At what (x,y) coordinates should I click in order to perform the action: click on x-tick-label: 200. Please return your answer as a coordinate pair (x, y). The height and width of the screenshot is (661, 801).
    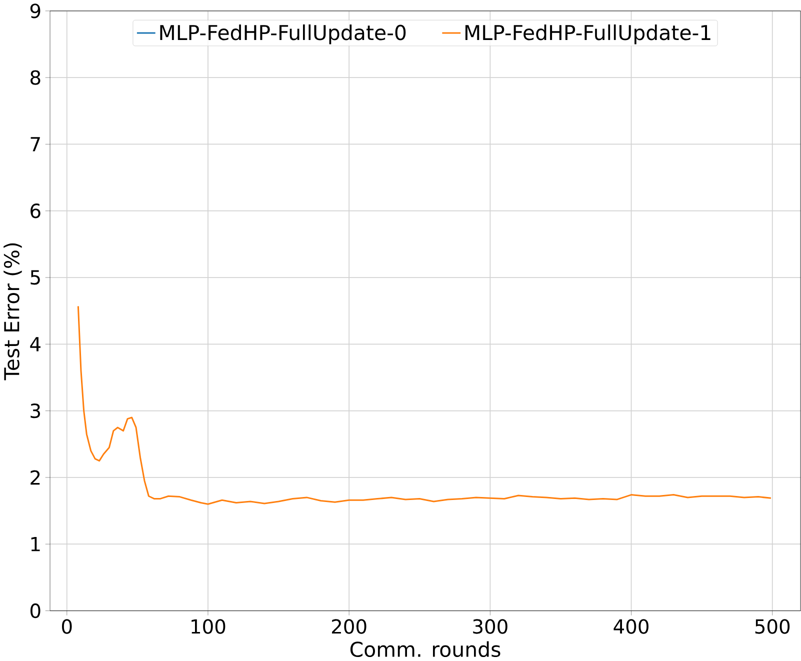
    Looking at the image, I should click on (349, 626).